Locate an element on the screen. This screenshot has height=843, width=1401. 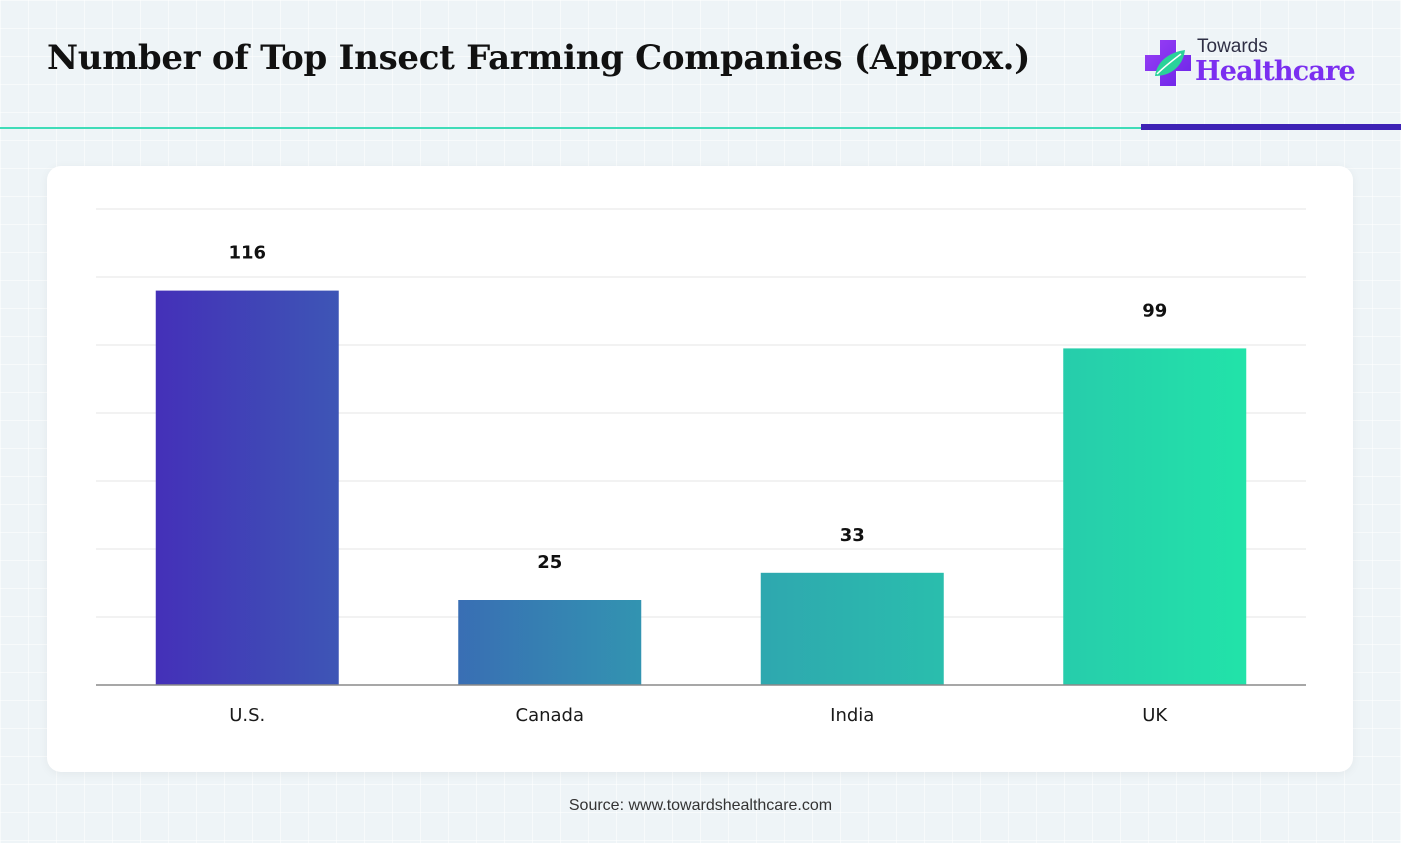
x-tick-label: UK is located at coordinates (1155, 715).